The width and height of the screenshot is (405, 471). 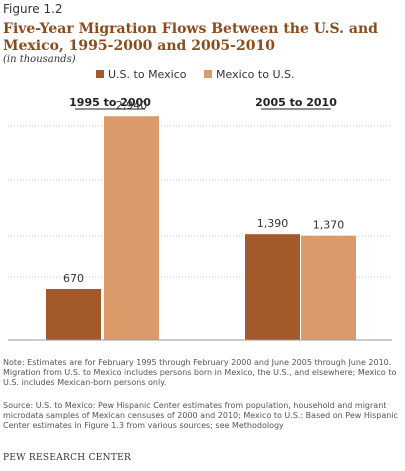 What do you see at coordinates (132, 105) in the screenshot?
I see `data-label: 2,940` at bounding box center [132, 105].